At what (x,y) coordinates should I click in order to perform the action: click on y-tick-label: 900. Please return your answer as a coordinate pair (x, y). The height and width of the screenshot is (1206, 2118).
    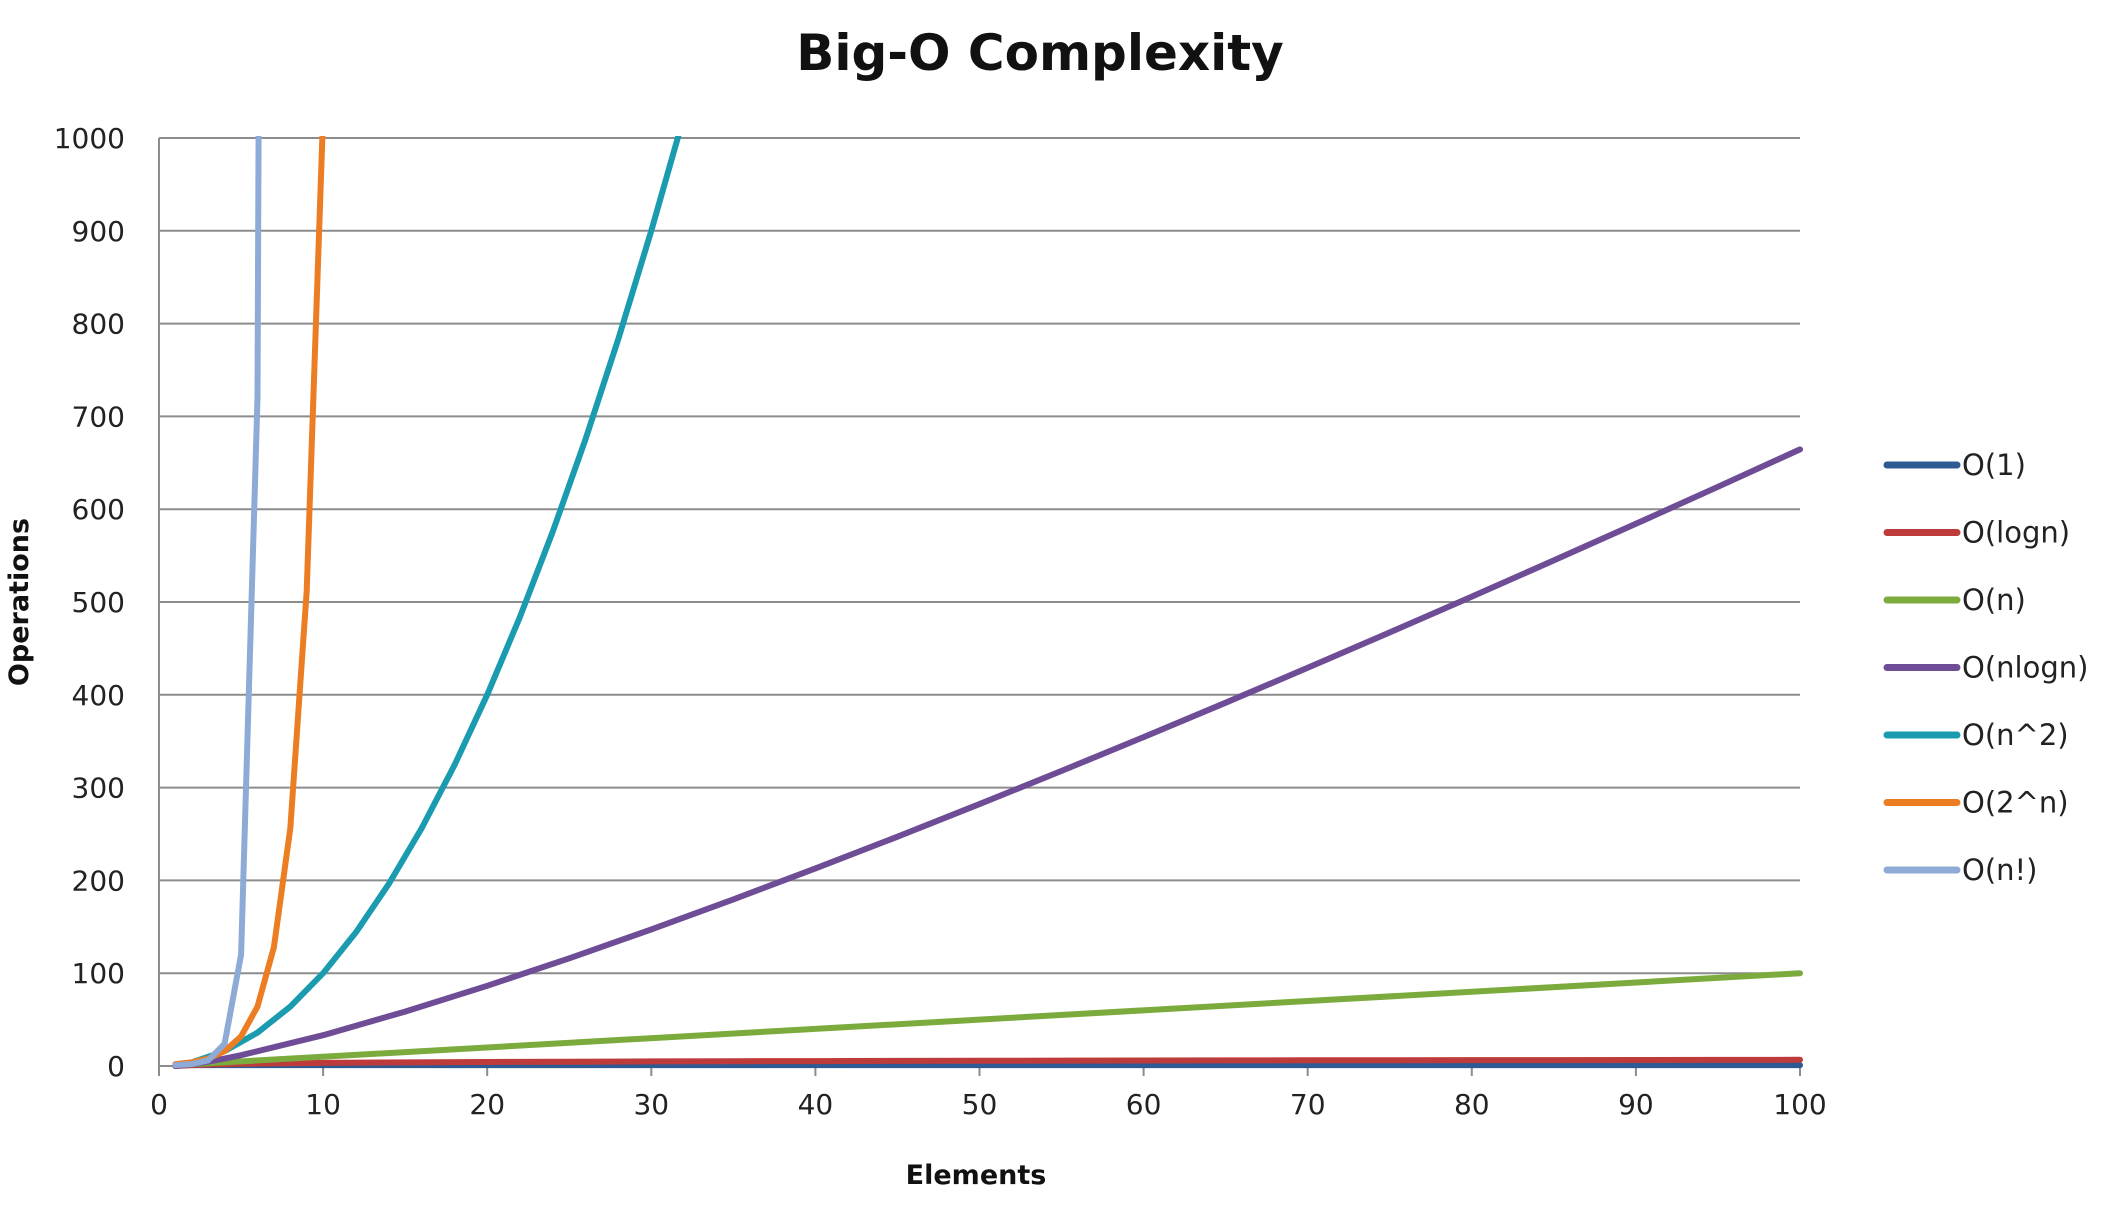
    Looking at the image, I should click on (98, 231).